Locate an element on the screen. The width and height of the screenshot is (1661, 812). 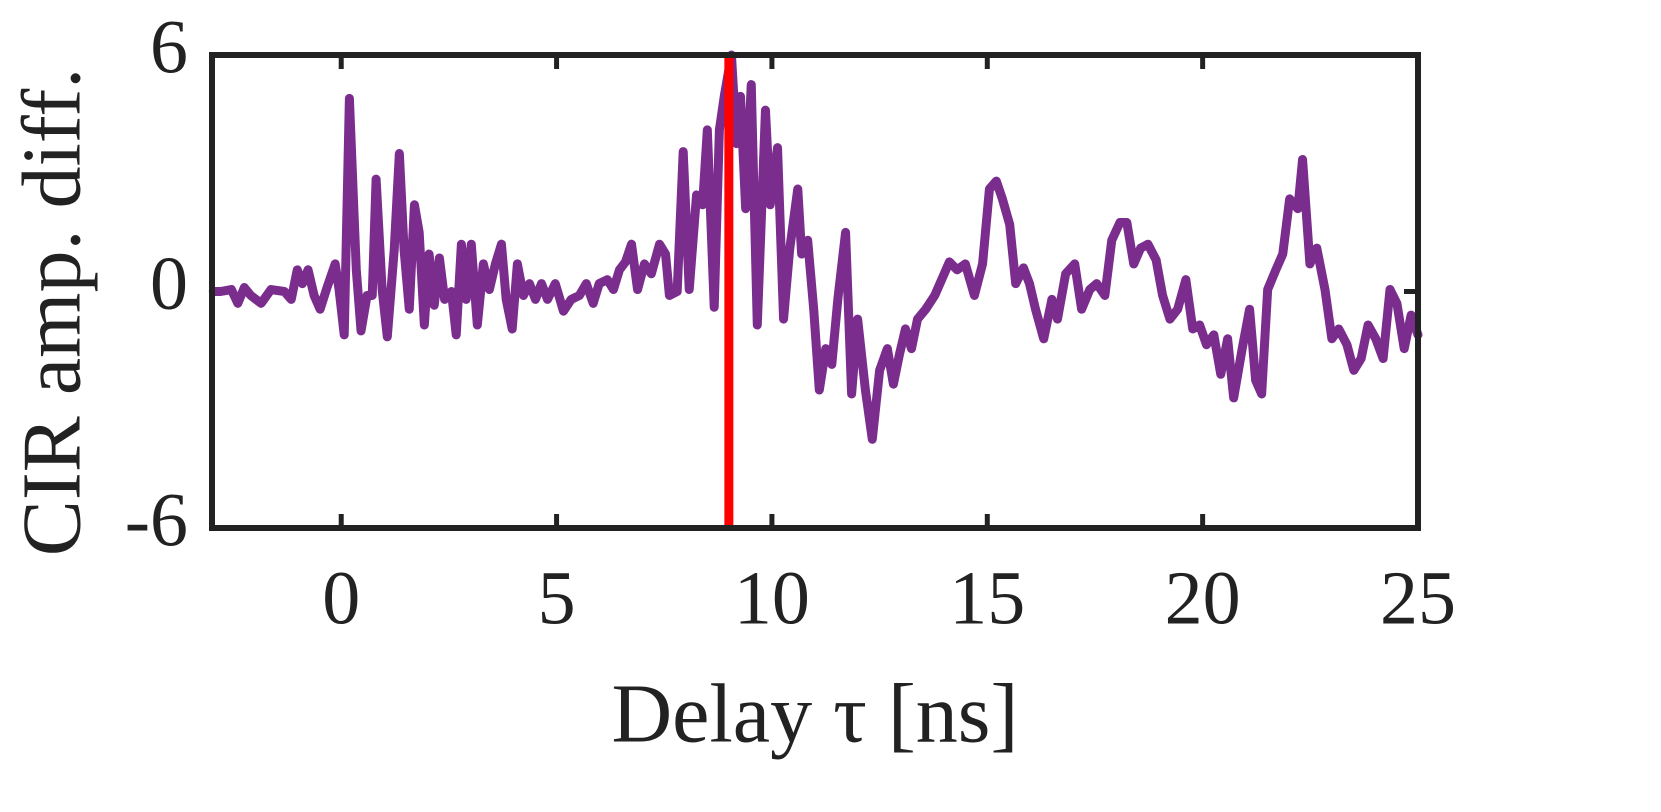
x-tick-label: 5 is located at coordinates (557, 598).